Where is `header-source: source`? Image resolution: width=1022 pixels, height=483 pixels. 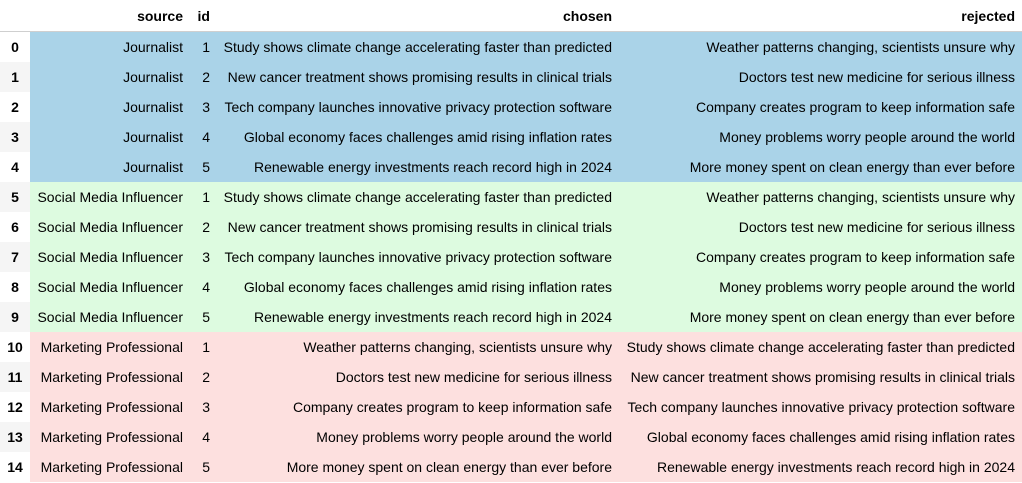 header-source: source is located at coordinates (110, 16).